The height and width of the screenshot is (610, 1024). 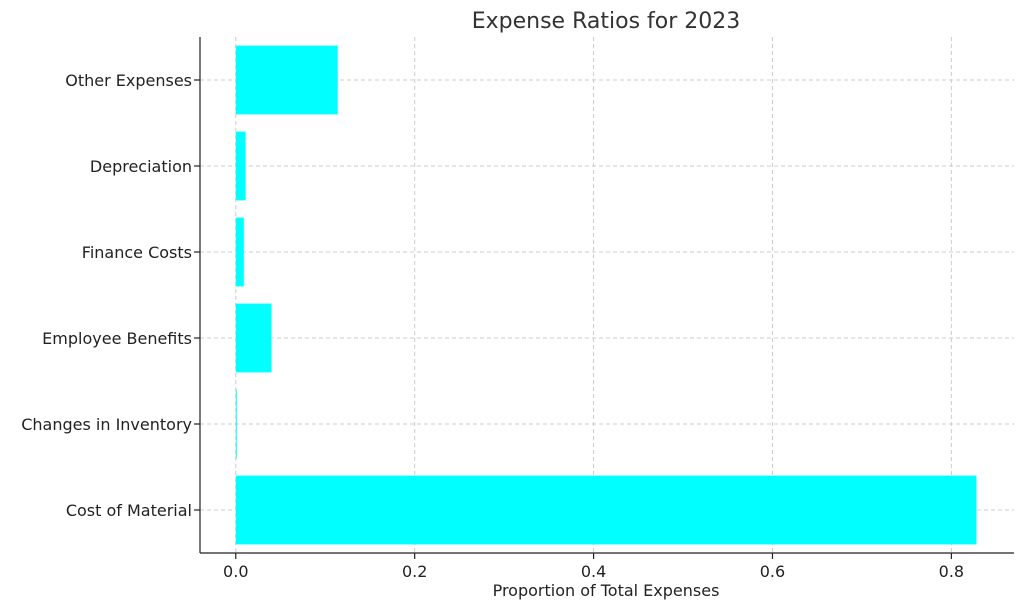 What do you see at coordinates (414, 571) in the screenshot?
I see `x-tick-label: 0.2` at bounding box center [414, 571].